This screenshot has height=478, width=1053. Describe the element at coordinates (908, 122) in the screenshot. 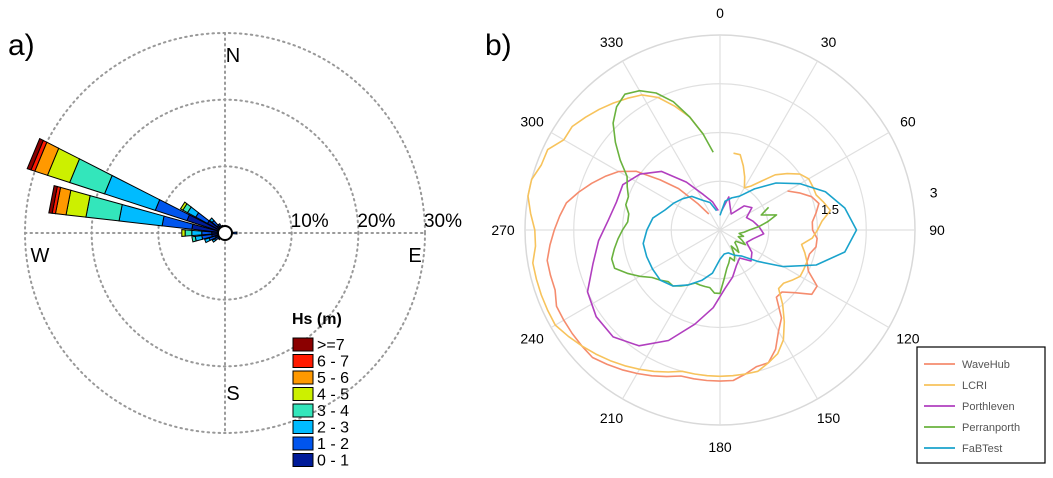

I see `polar-theta-label: 60` at that location.